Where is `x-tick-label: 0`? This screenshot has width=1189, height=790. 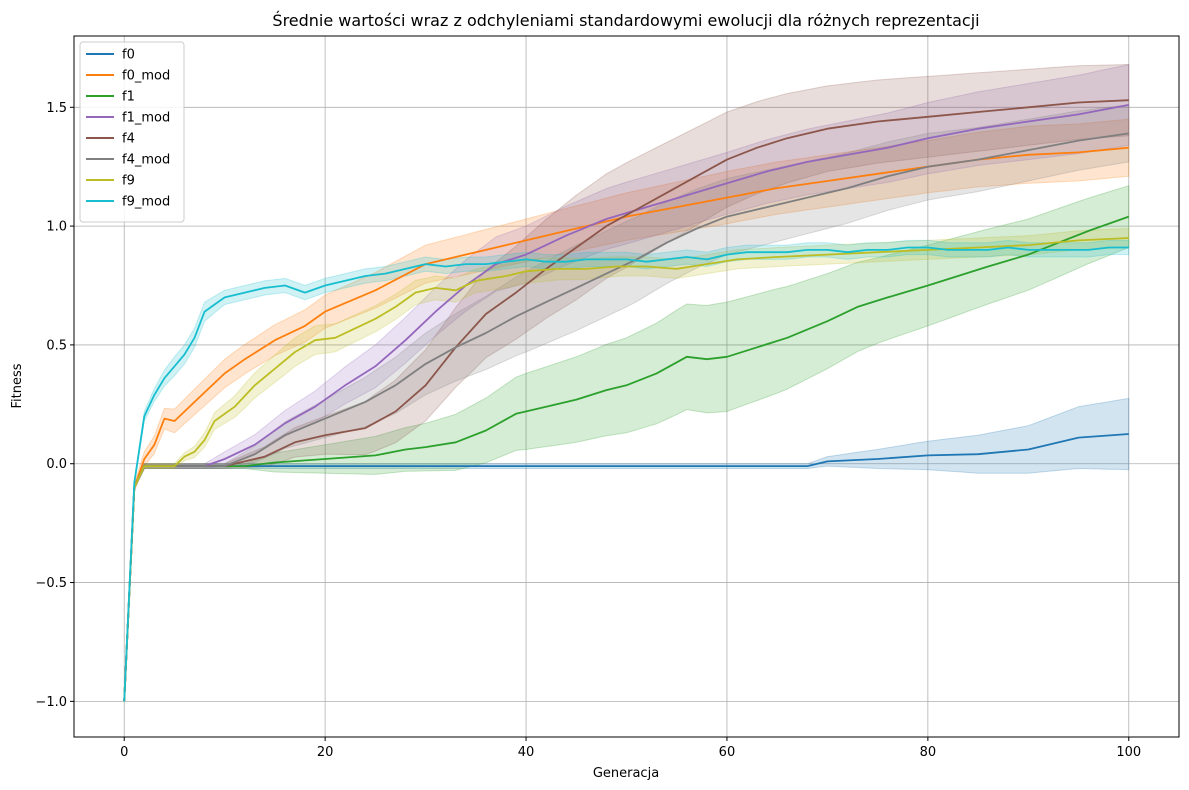
x-tick-label: 0 is located at coordinates (124, 752).